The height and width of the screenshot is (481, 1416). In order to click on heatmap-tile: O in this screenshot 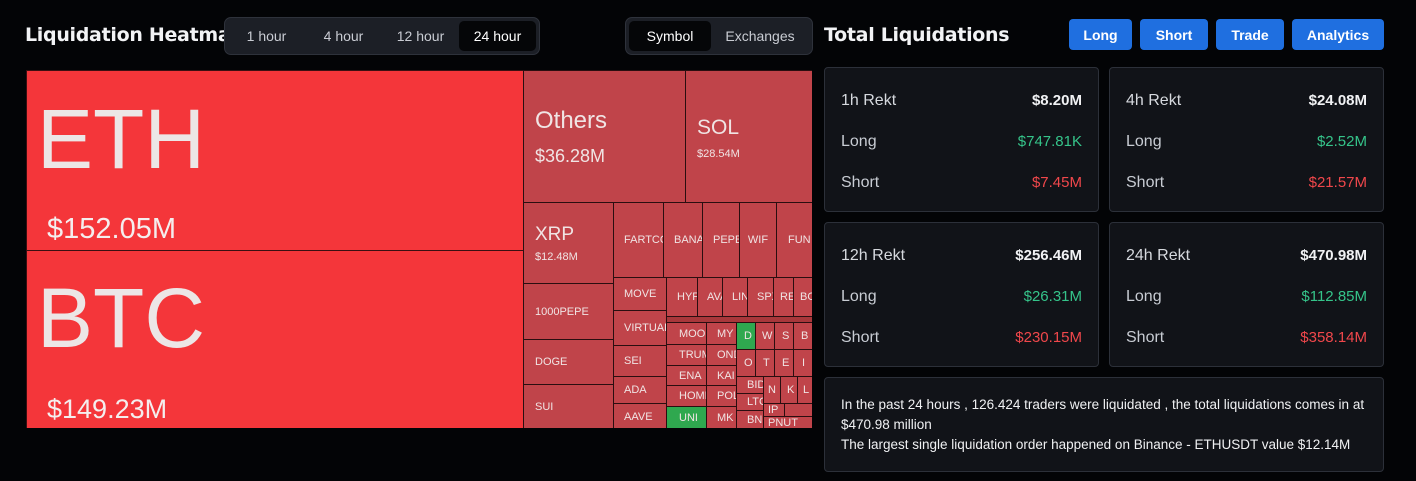, I will do `click(746, 363)`.